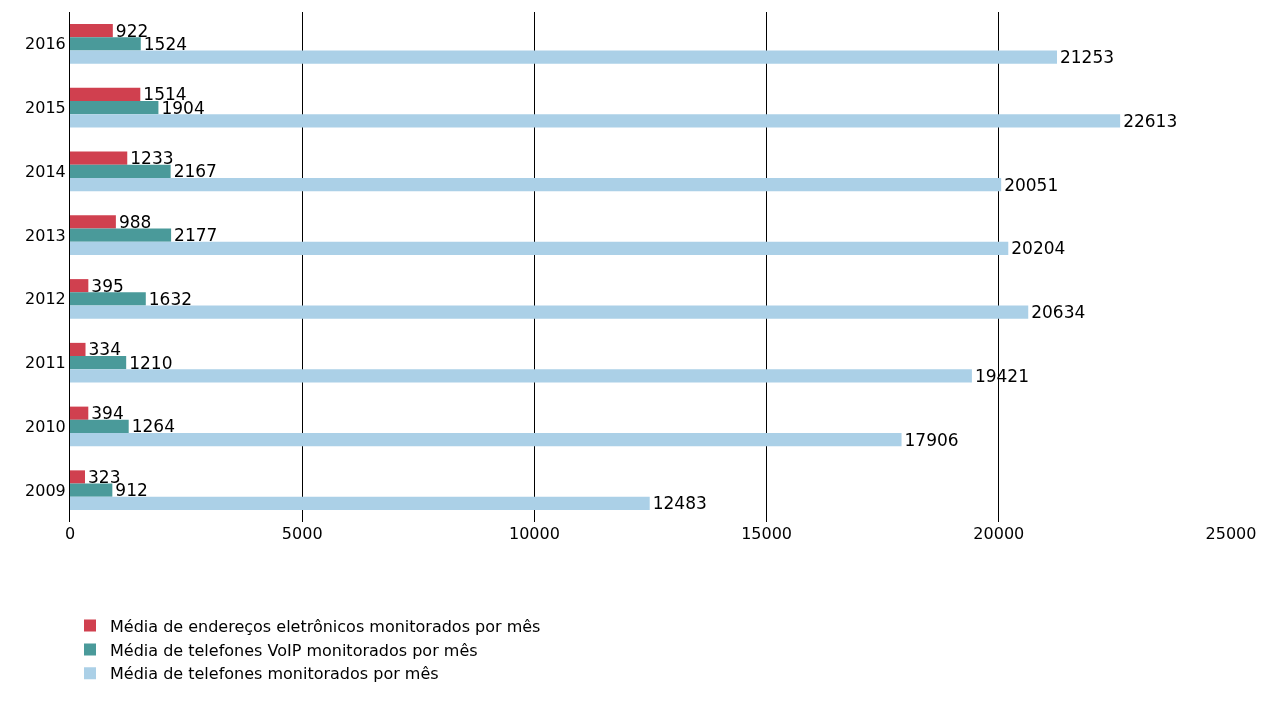 This screenshot has width=1268, height=722. Describe the element at coordinates (1150, 120) in the screenshot. I see `data-label: 22613` at that location.